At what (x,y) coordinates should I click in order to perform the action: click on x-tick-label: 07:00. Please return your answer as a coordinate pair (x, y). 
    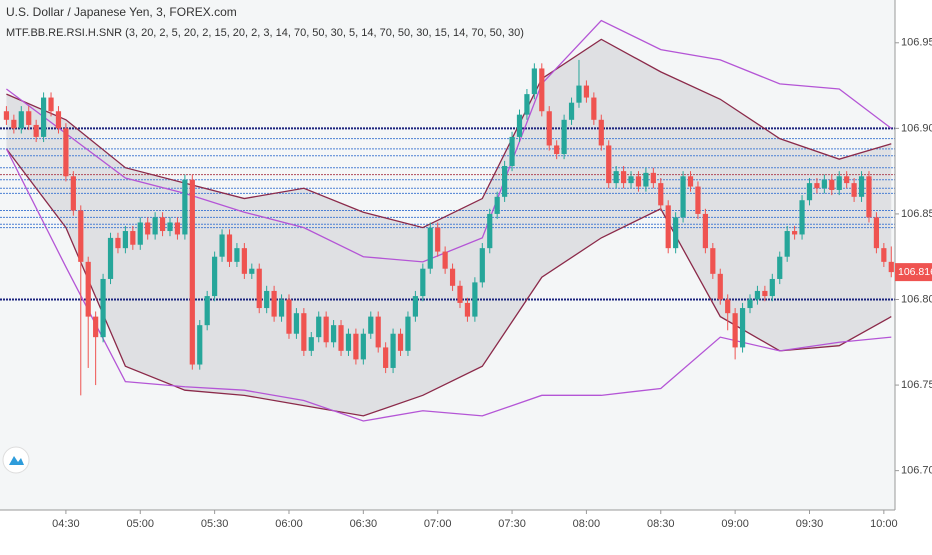
    Looking at the image, I should click on (438, 524).